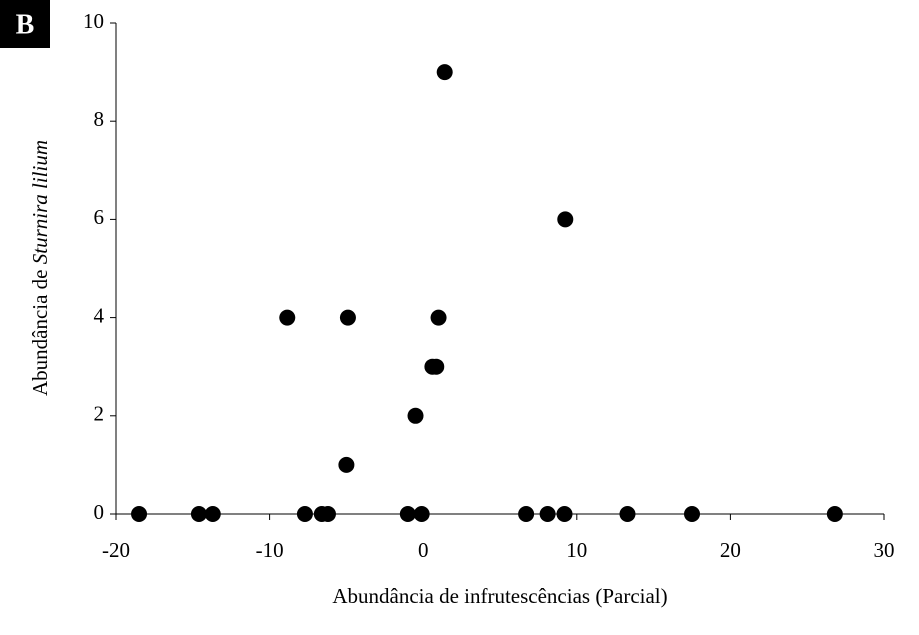  I want to click on x-tick-label: 20, so click(730, 550).